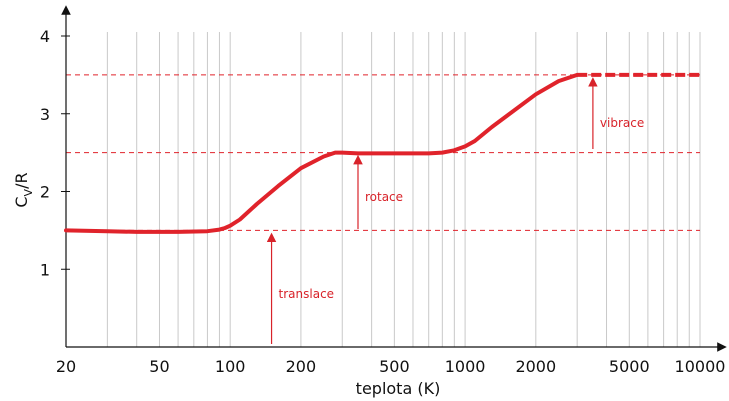 The image size is (729, 401). Describe the element at coordinates (45, 269) in the screenshot. I see `y-tick-label: 1` at that location.